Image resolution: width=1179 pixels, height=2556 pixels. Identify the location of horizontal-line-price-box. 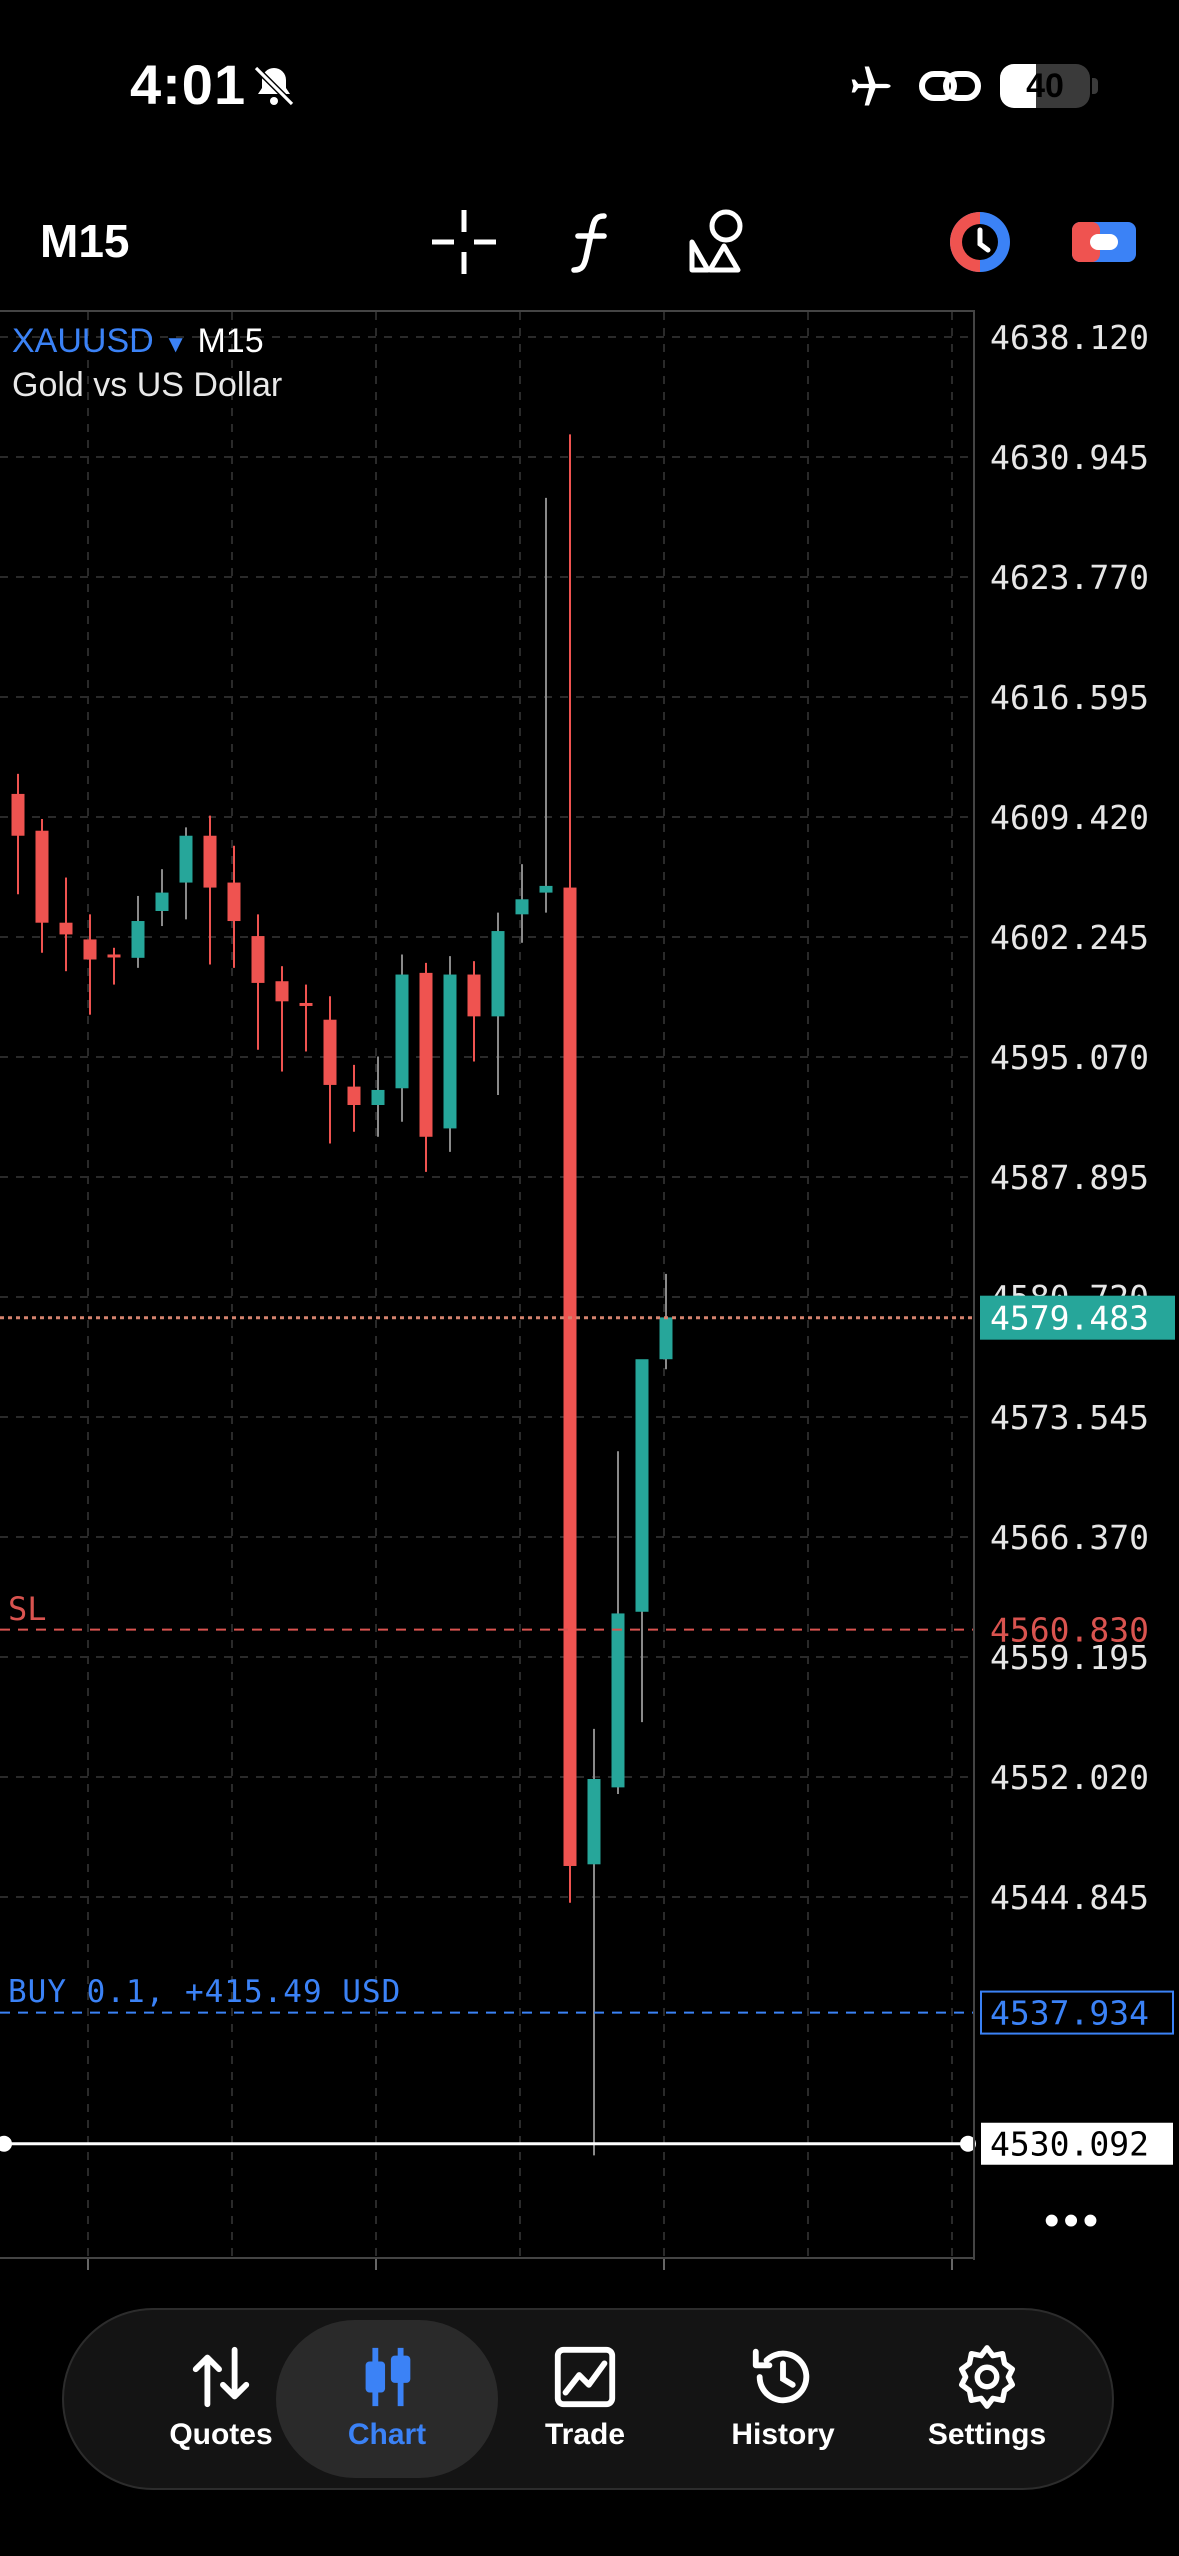
(1077, 2143).